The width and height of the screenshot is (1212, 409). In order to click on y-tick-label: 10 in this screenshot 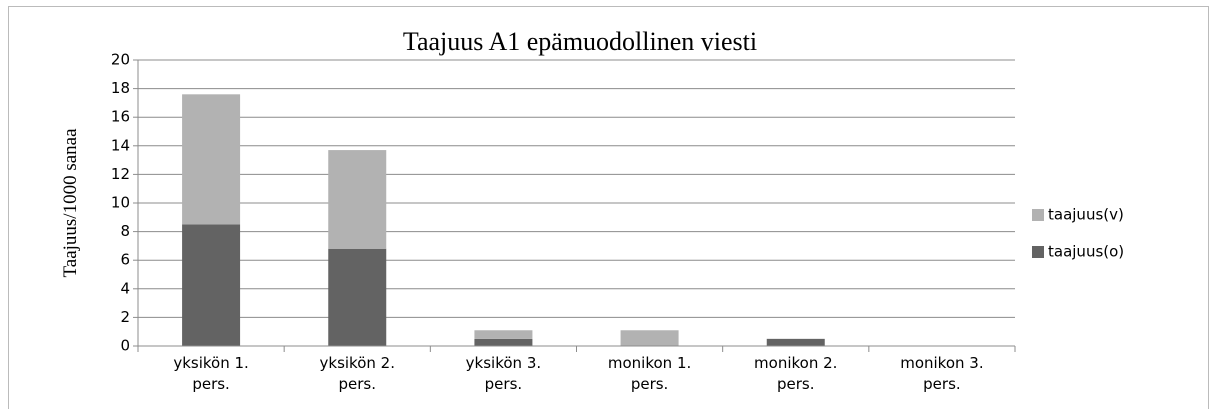, I will do `click(120, 203)`.